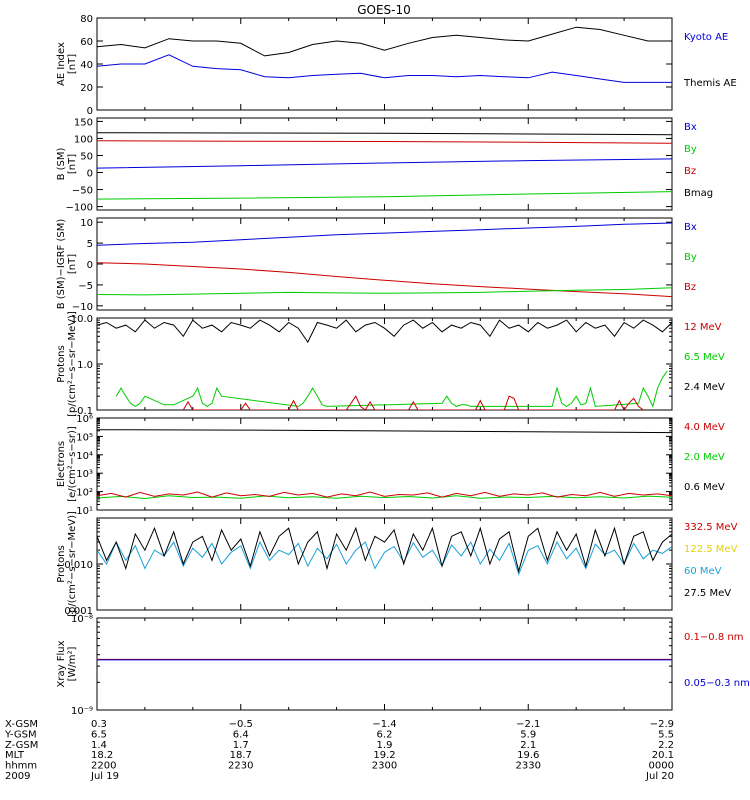 The height and width of the screenshot is (800, 750). I want to click on y-tick-label: −10, so click(82, 307).